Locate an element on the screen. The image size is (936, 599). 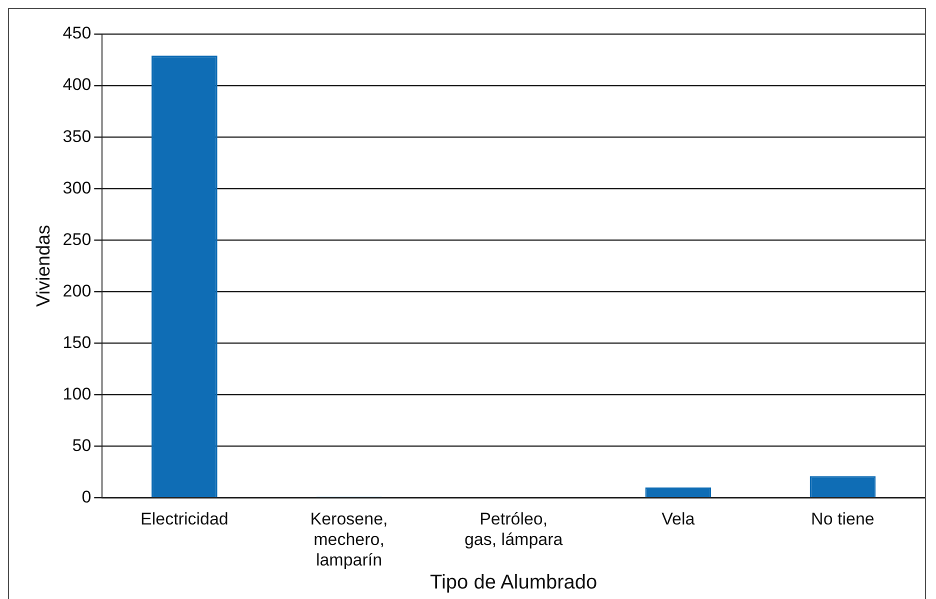
y-tick-label: 350 is located at coordinates (77, 136).